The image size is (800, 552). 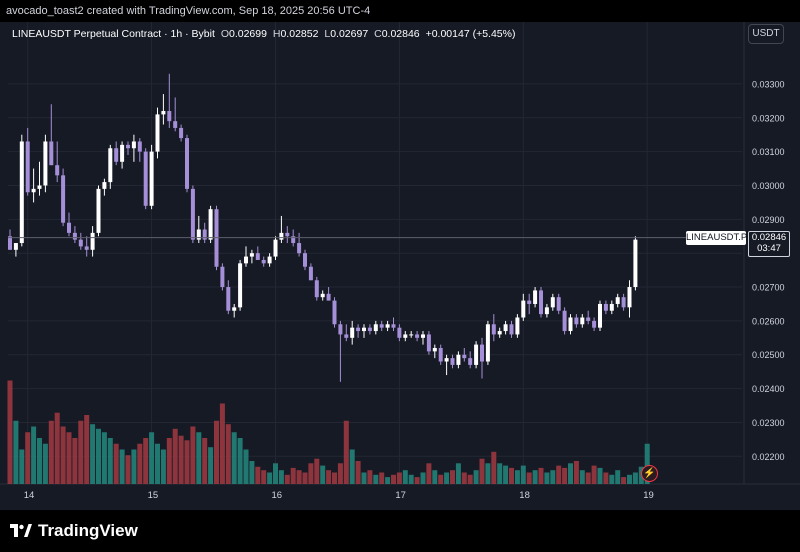 What do you see at coordinates (717, 237) in the screenshot?
I see `symbol-price-tag: LINEAUSDT.P` at bounding box center [717, 237].